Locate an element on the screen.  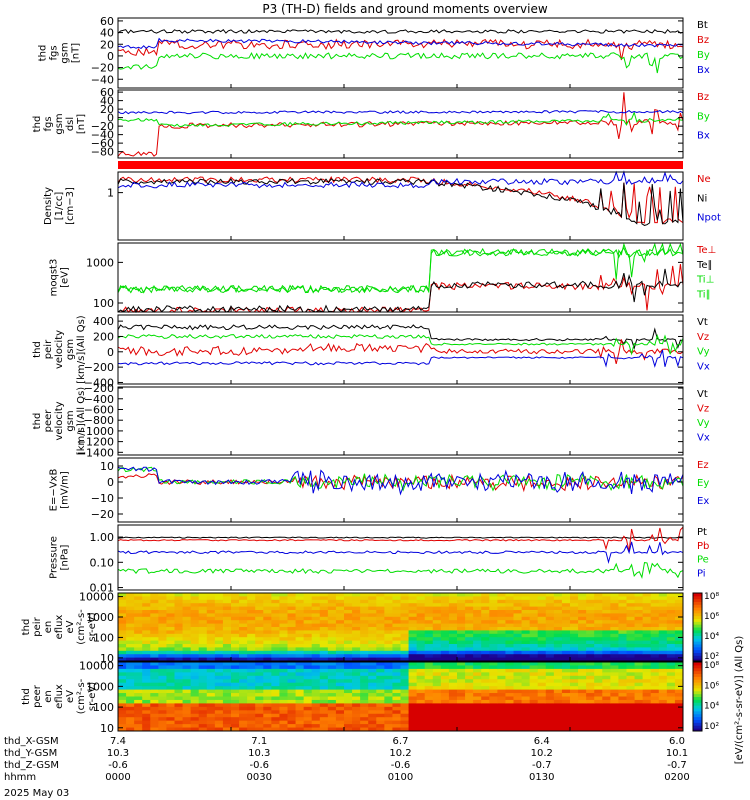
y-axis-label-line: thd is located at coordinates (26, 696).